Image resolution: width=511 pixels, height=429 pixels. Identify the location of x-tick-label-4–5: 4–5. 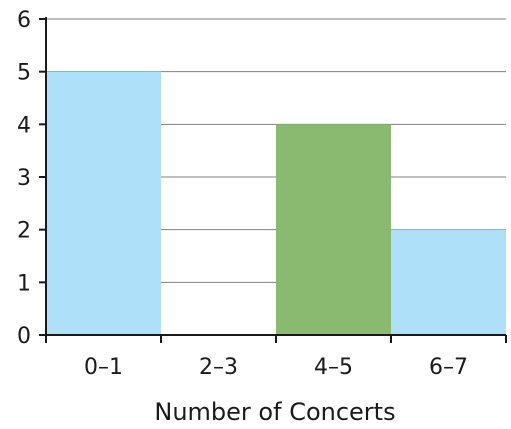
(333, 367).